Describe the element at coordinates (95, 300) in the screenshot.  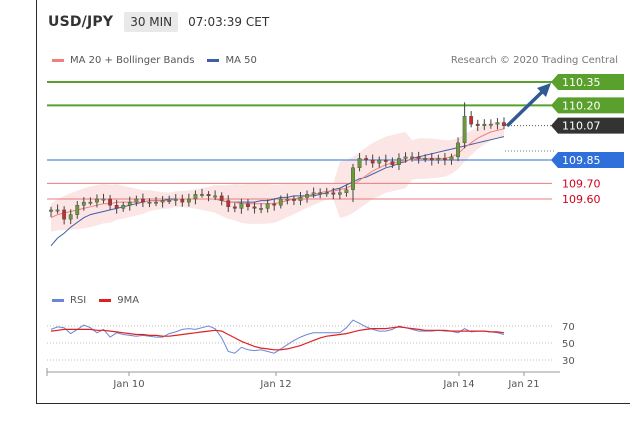
I see `rsi-legend: RSI 9MA` at that location.